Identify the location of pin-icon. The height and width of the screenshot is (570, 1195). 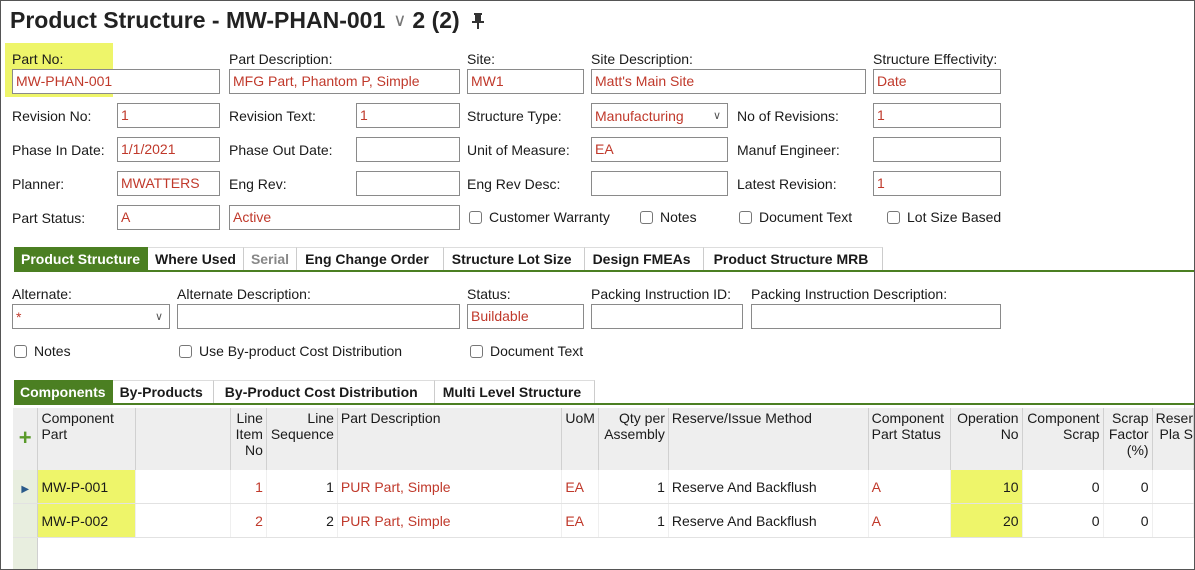
(478, 21).